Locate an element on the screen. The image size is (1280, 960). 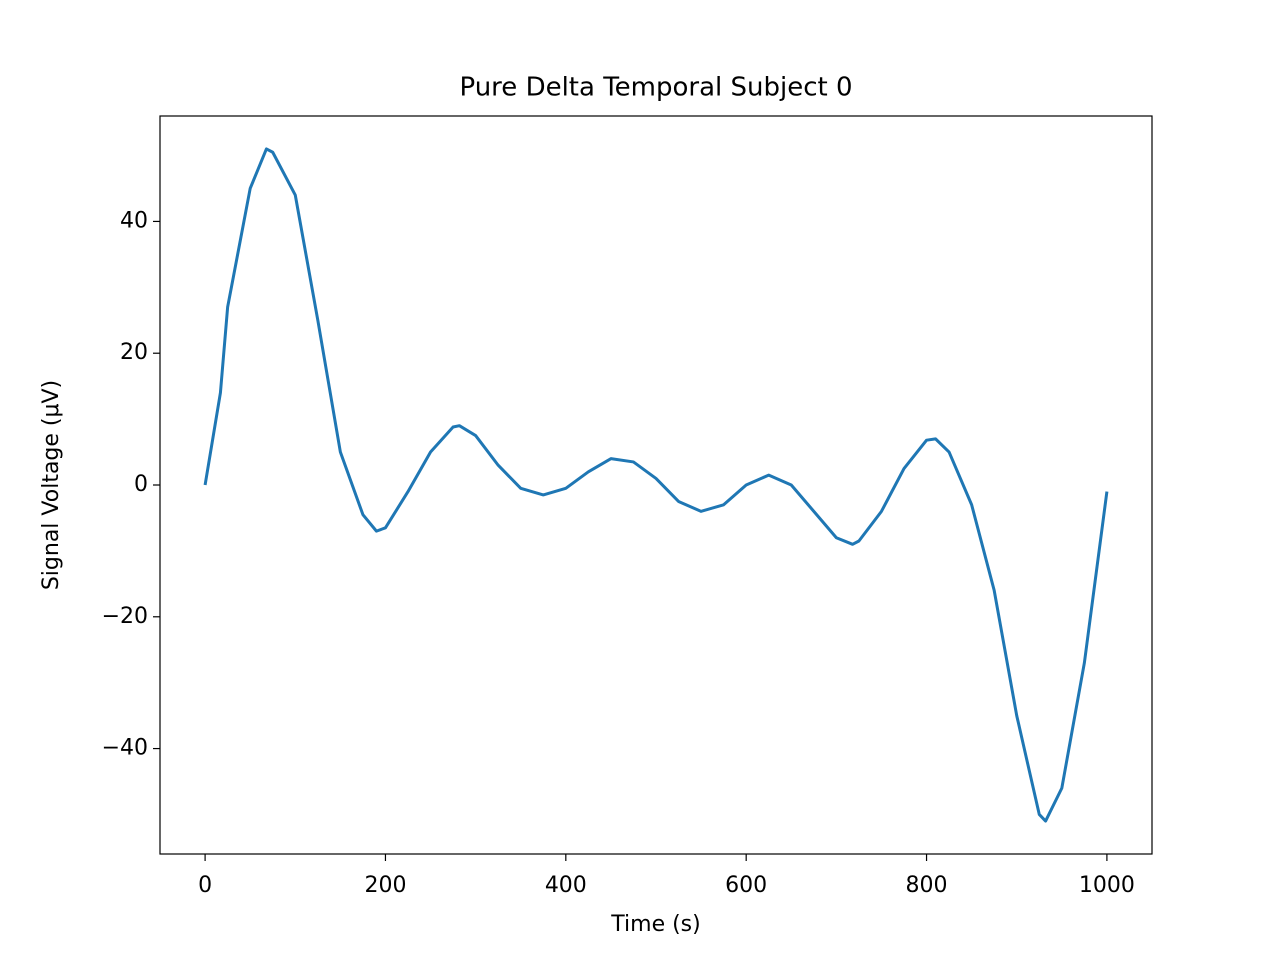
x-tick-label: 0 is located at coordinates (205, 885).